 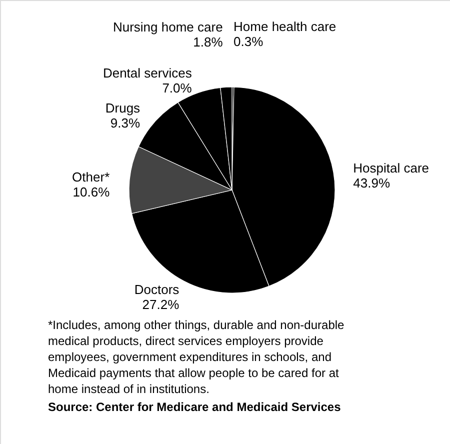 I want to click on data-label: 10.6%, so click(x=91, y=192).